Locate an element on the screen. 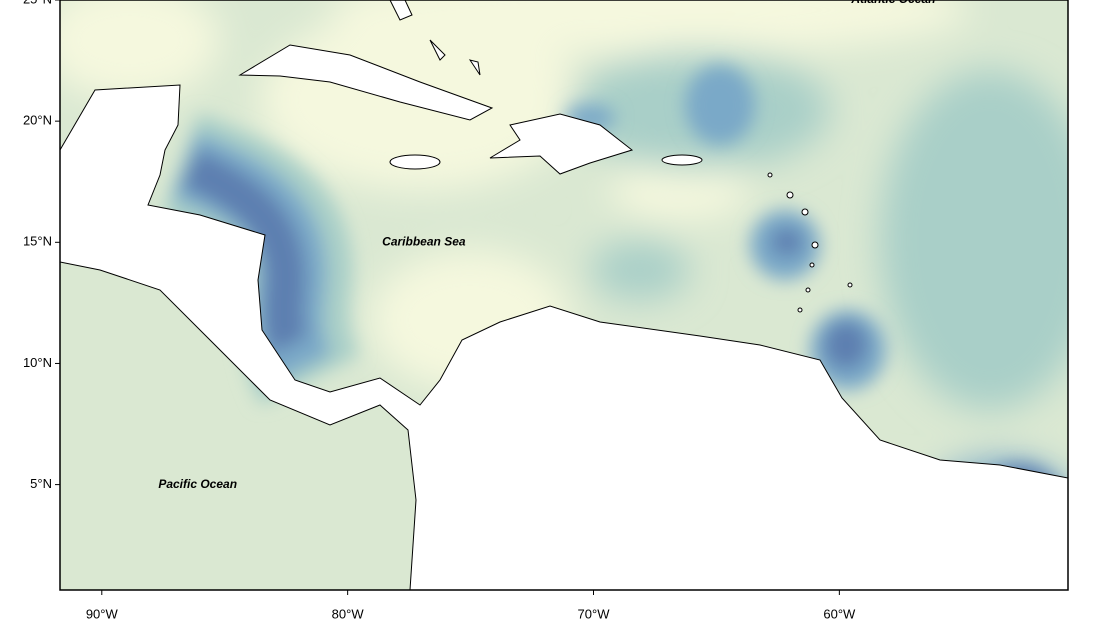  place-label: Atlantic Ocean is located at coordinates (892, 3).